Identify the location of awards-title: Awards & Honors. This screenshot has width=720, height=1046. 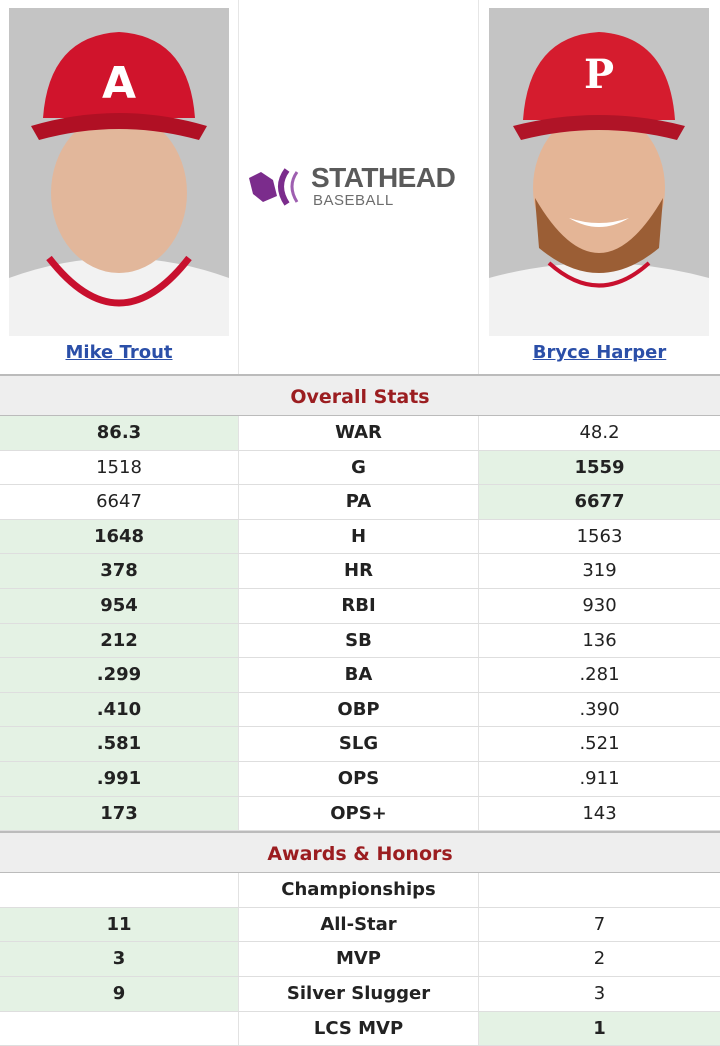
(360, 852).